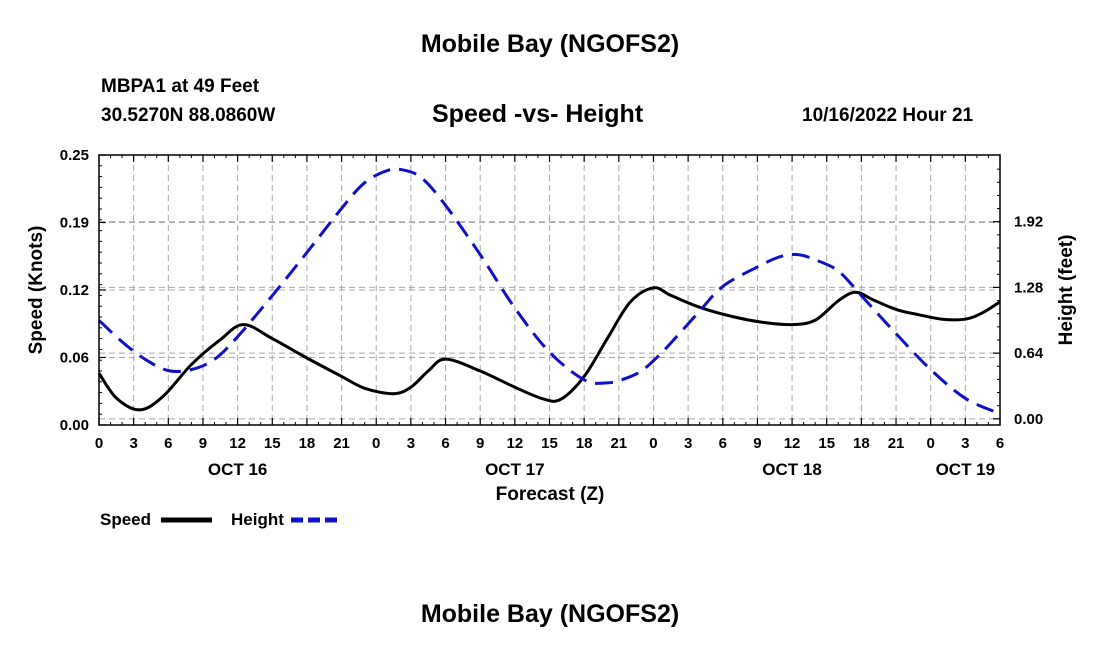 The image size is (1100, 650). I want to click on y2-tick-label: 1.92, so click(1028, 222).